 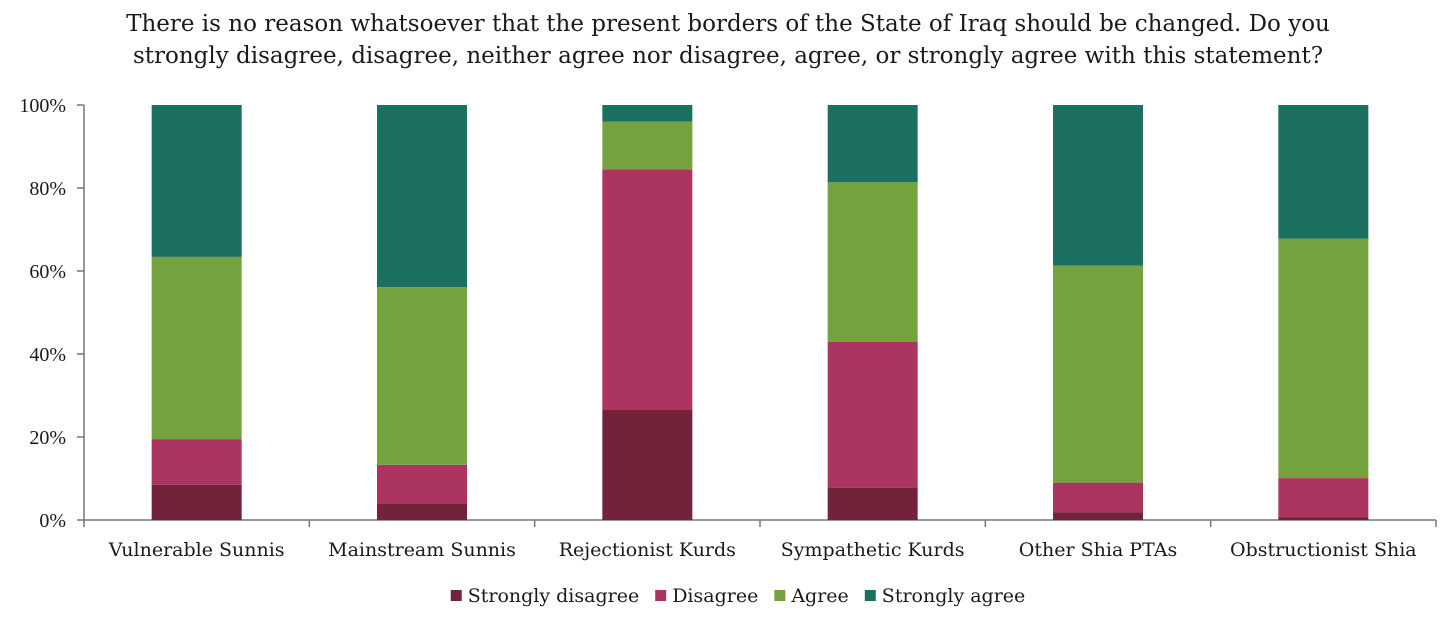 I want to click on legend-swatch-disagree, so click(x=661, y=595).